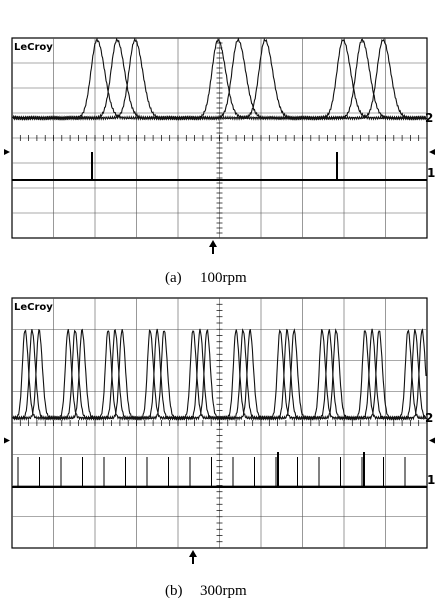 Image resolution: width=439 pixels, height=608 pixels. What do you see at coordinates (173, 278) in the screenshot?
I see `caption-label: (a)` at bounding box center [173, 278].